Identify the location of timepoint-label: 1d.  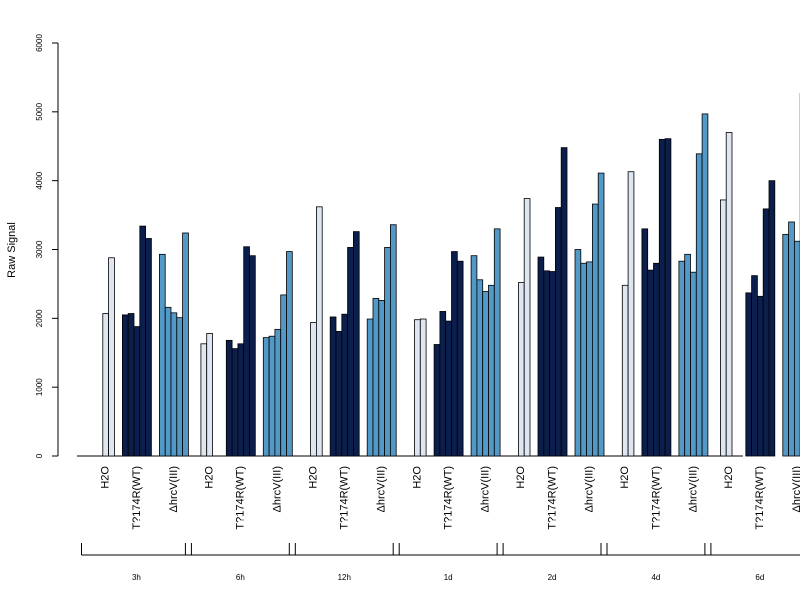
(448, 577).